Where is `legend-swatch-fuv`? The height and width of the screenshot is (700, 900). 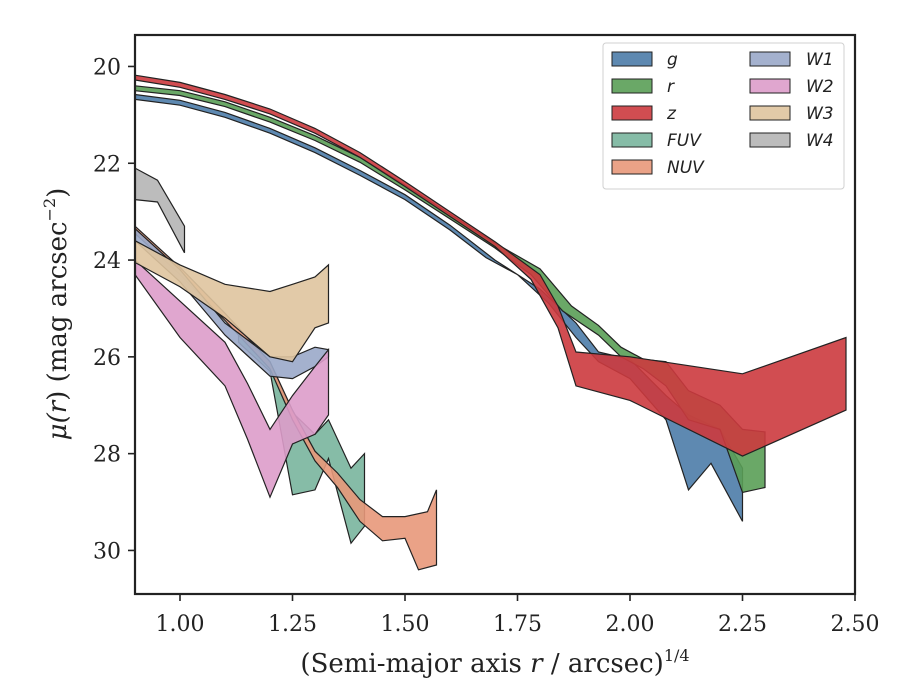
legend-swatch-fuv is located at coordinates (632, 140).